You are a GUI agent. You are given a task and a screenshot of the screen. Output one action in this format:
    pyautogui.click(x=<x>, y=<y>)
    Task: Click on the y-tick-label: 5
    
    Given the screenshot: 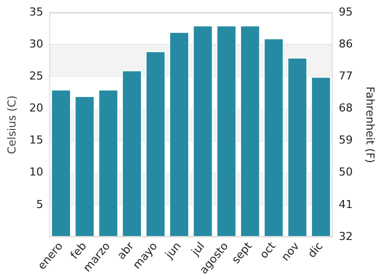 What is the action you would take?
    pyautogui.click(x=40, y=204)
    